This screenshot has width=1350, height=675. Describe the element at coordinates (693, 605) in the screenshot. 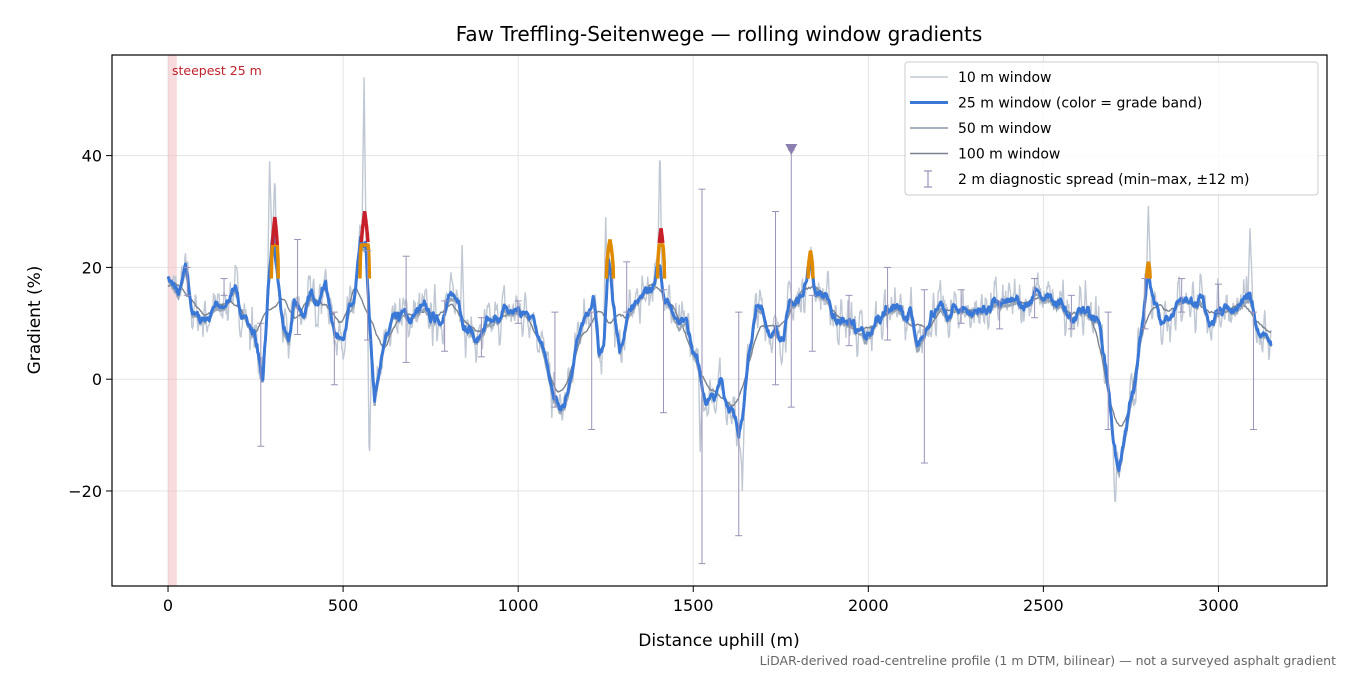

I see `x-tick-label: 1500` at that location.